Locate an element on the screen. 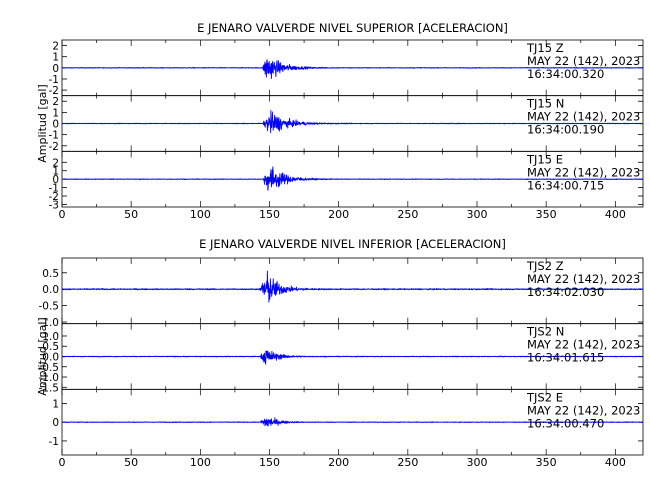 The height and width of the screenshot is (500, 650). time-label: 16:34:02.030 is located at coordinates (565, 292).